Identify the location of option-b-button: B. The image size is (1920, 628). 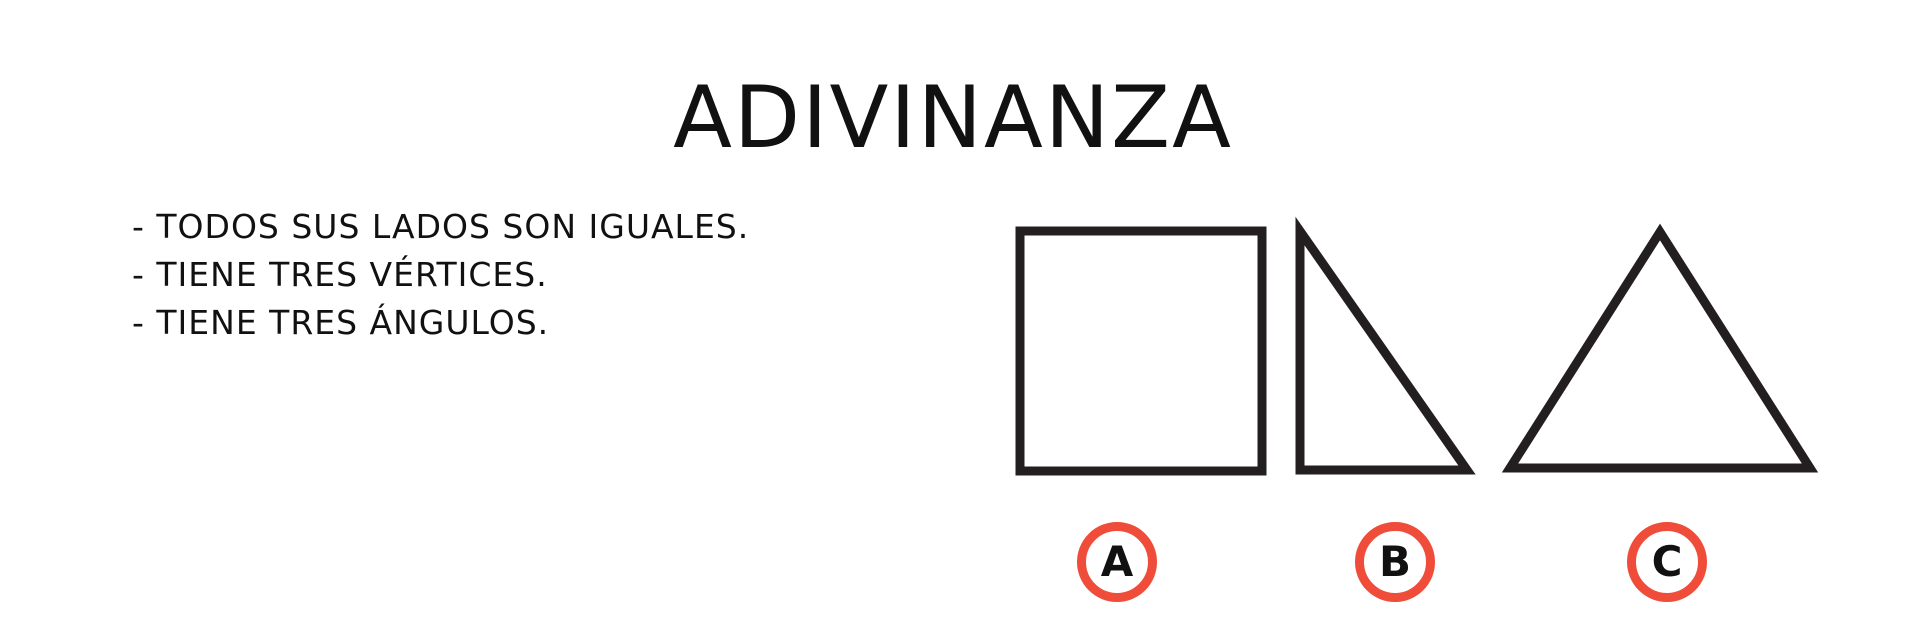
(1395, 562).